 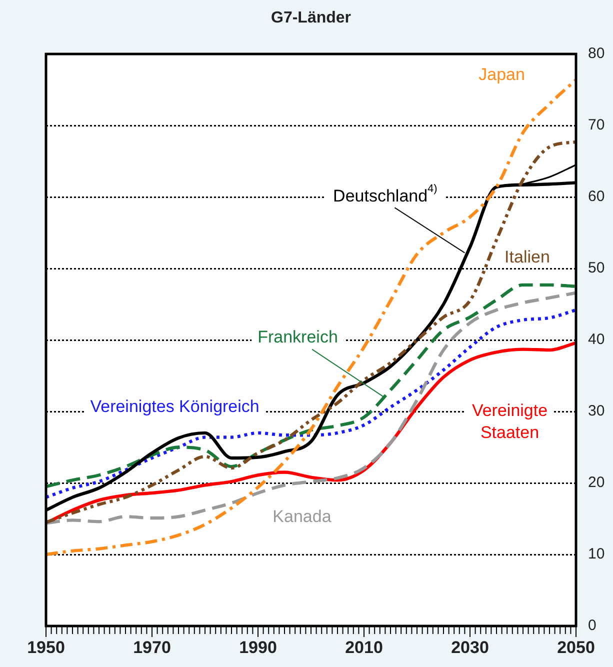 I want to click on x-tick-label: 2030, so click(x=470, y=647).